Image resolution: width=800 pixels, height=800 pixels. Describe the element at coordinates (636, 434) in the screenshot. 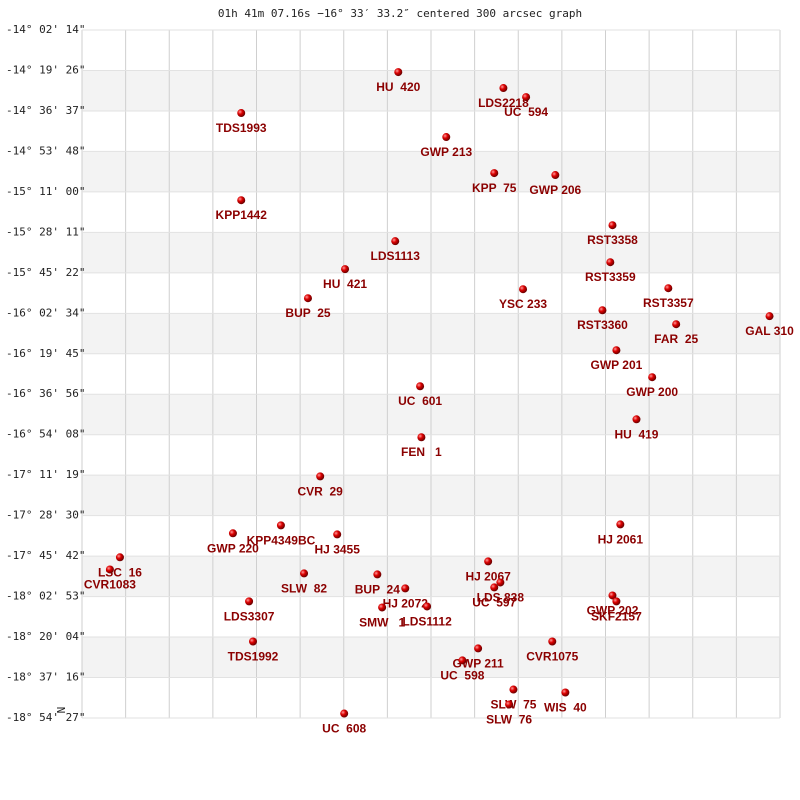

I see `star-label: HU 419` at that location.